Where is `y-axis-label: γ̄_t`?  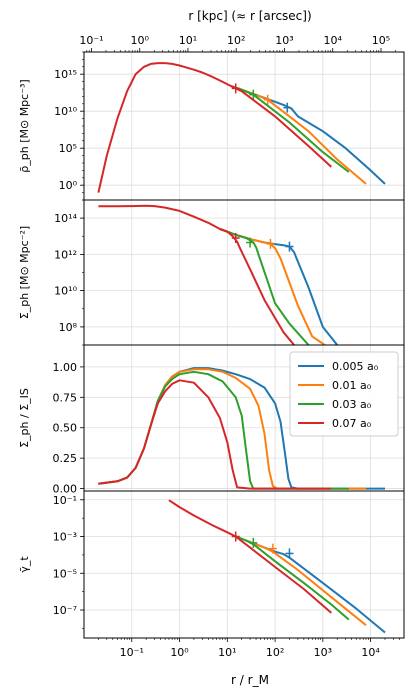 y-axis-label: γ̄_t is located at coordinates (24, 564).